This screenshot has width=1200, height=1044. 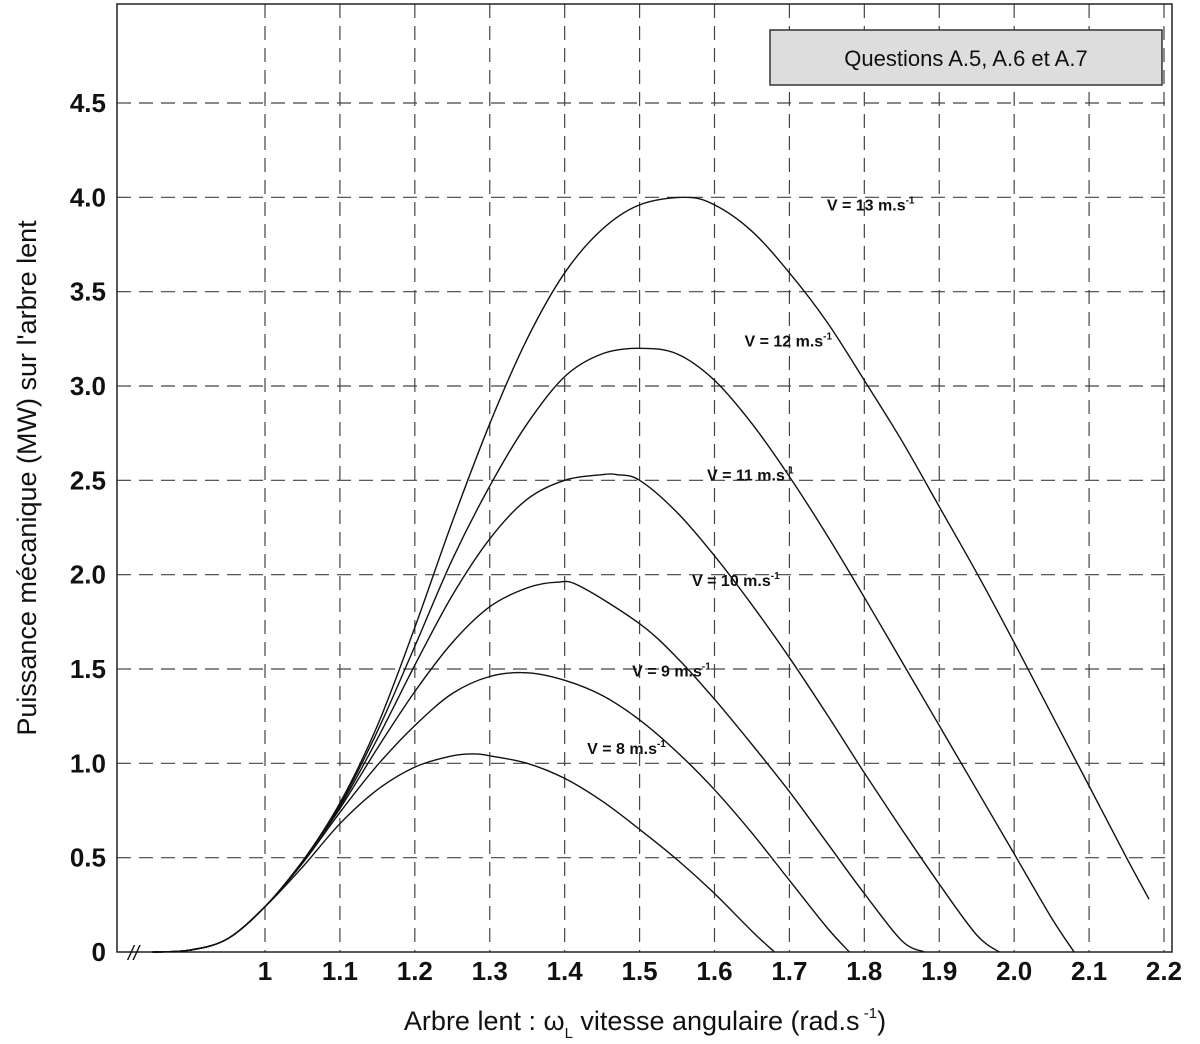 What do you see at coordinates (88, 103) in the screenshot?
I see `y-tick-label: 4.5` at bounding box center [88, 103].